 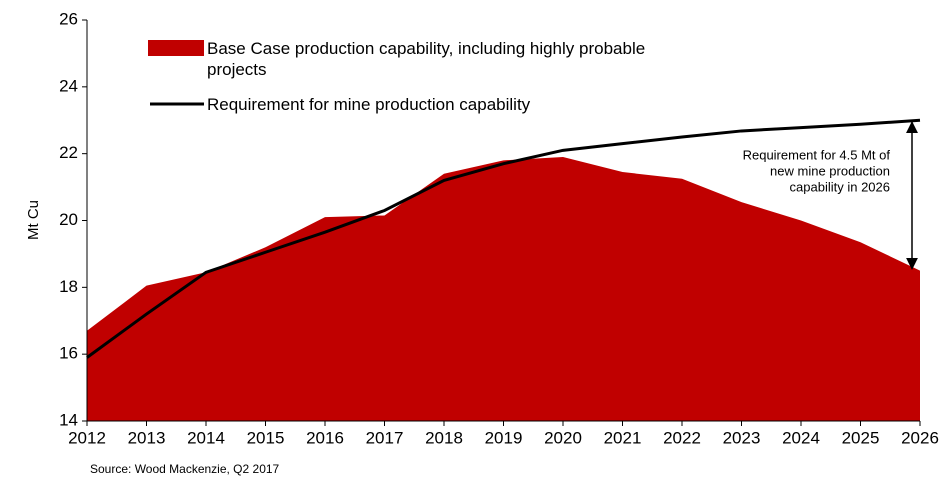 What do you see at coordinates (623, 437) in the screenshot?
I see `x-tick-label: 2021` at bounding box center [623, 437].